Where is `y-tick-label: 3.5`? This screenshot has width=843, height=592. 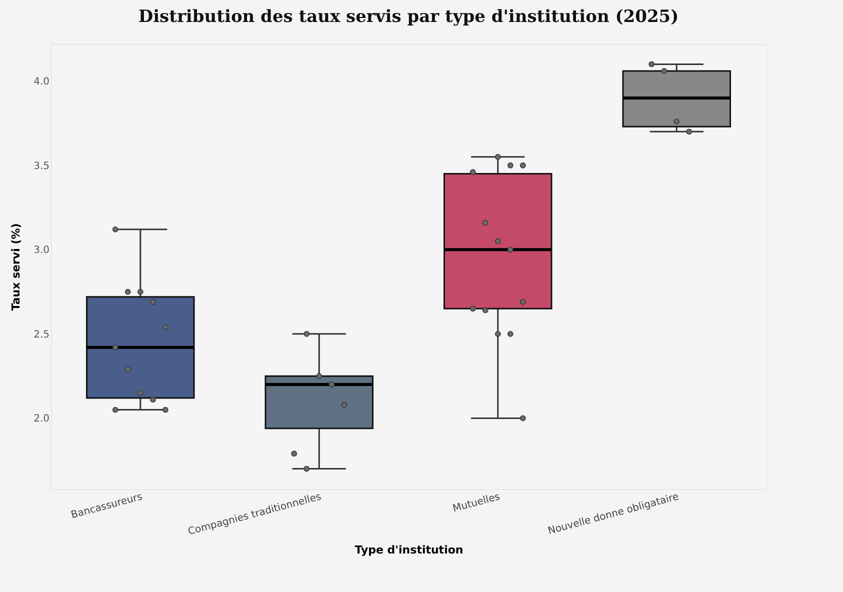
y-tick-label: 3.5 is located at coordinates (42, 166).